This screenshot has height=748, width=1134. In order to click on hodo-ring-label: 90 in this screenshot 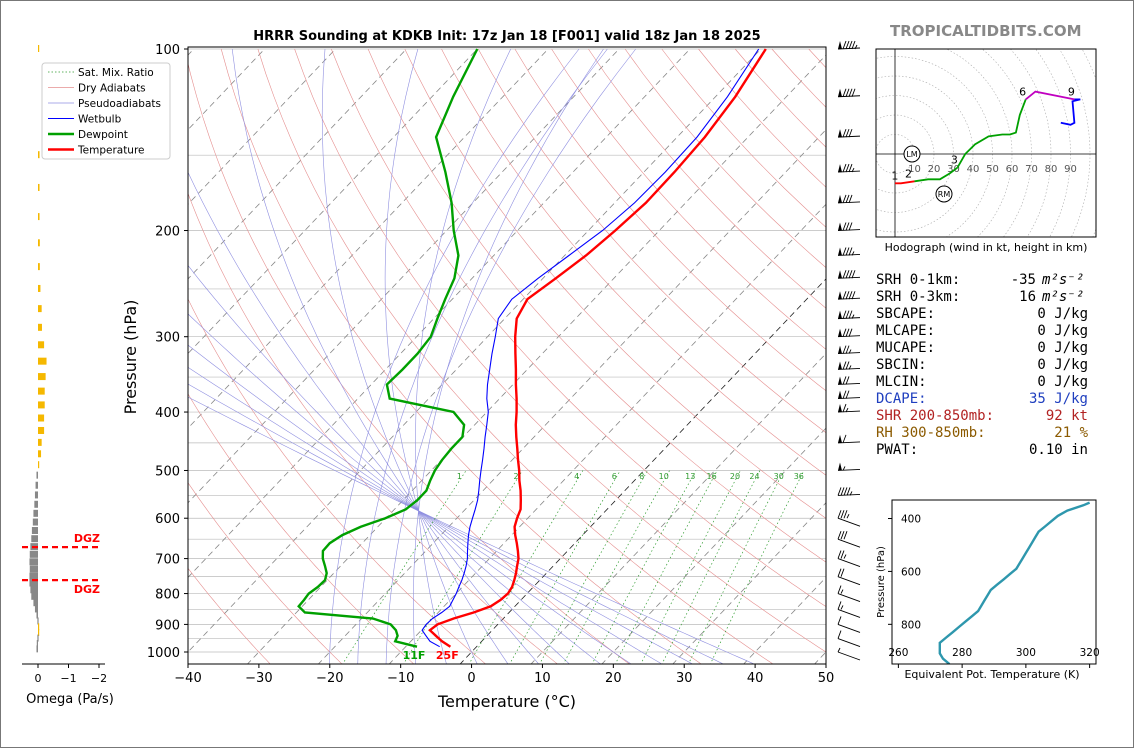, I will do `click(1070, 169)`.